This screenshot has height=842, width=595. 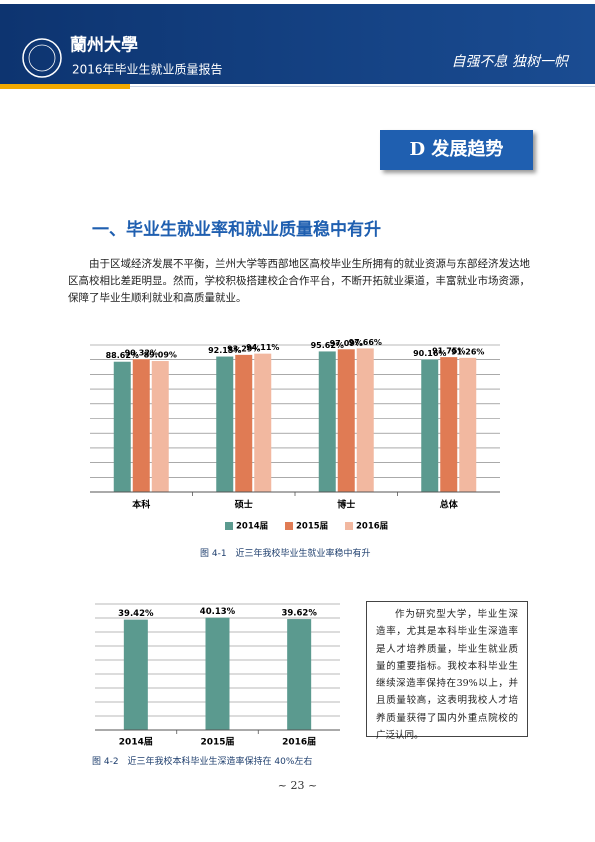 I want to click on header-band, so click(x=297, y=44).